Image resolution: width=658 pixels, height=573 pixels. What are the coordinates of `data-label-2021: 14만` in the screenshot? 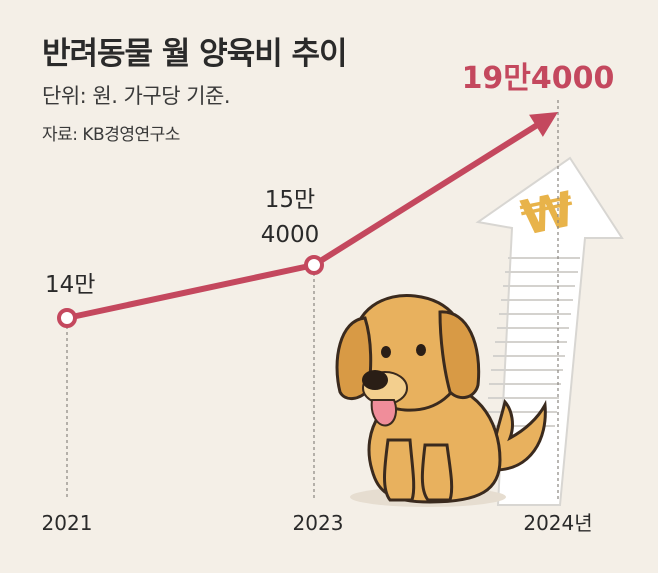 It's located at (70, 285).